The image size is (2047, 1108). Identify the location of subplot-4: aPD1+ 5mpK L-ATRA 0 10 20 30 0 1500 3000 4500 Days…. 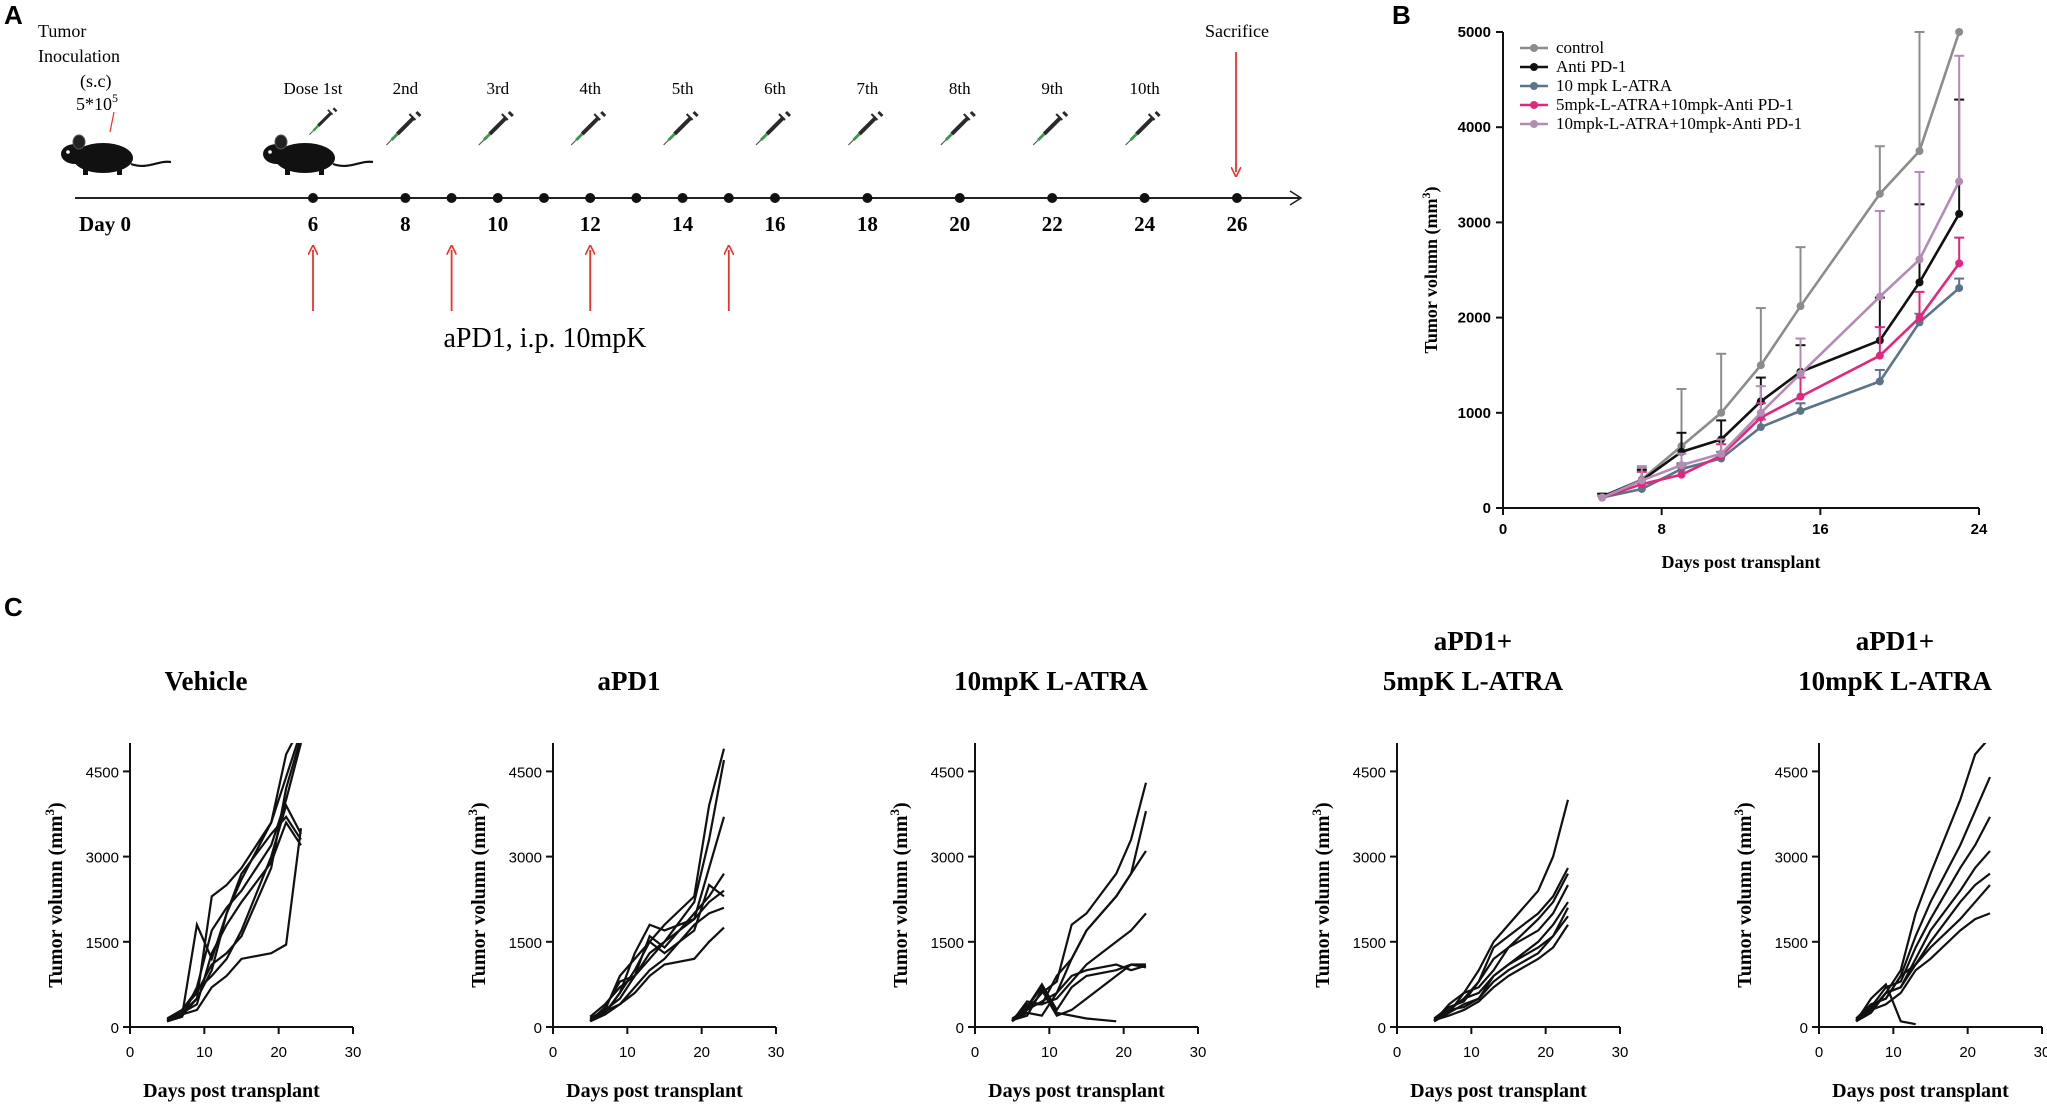
(1468, 864).